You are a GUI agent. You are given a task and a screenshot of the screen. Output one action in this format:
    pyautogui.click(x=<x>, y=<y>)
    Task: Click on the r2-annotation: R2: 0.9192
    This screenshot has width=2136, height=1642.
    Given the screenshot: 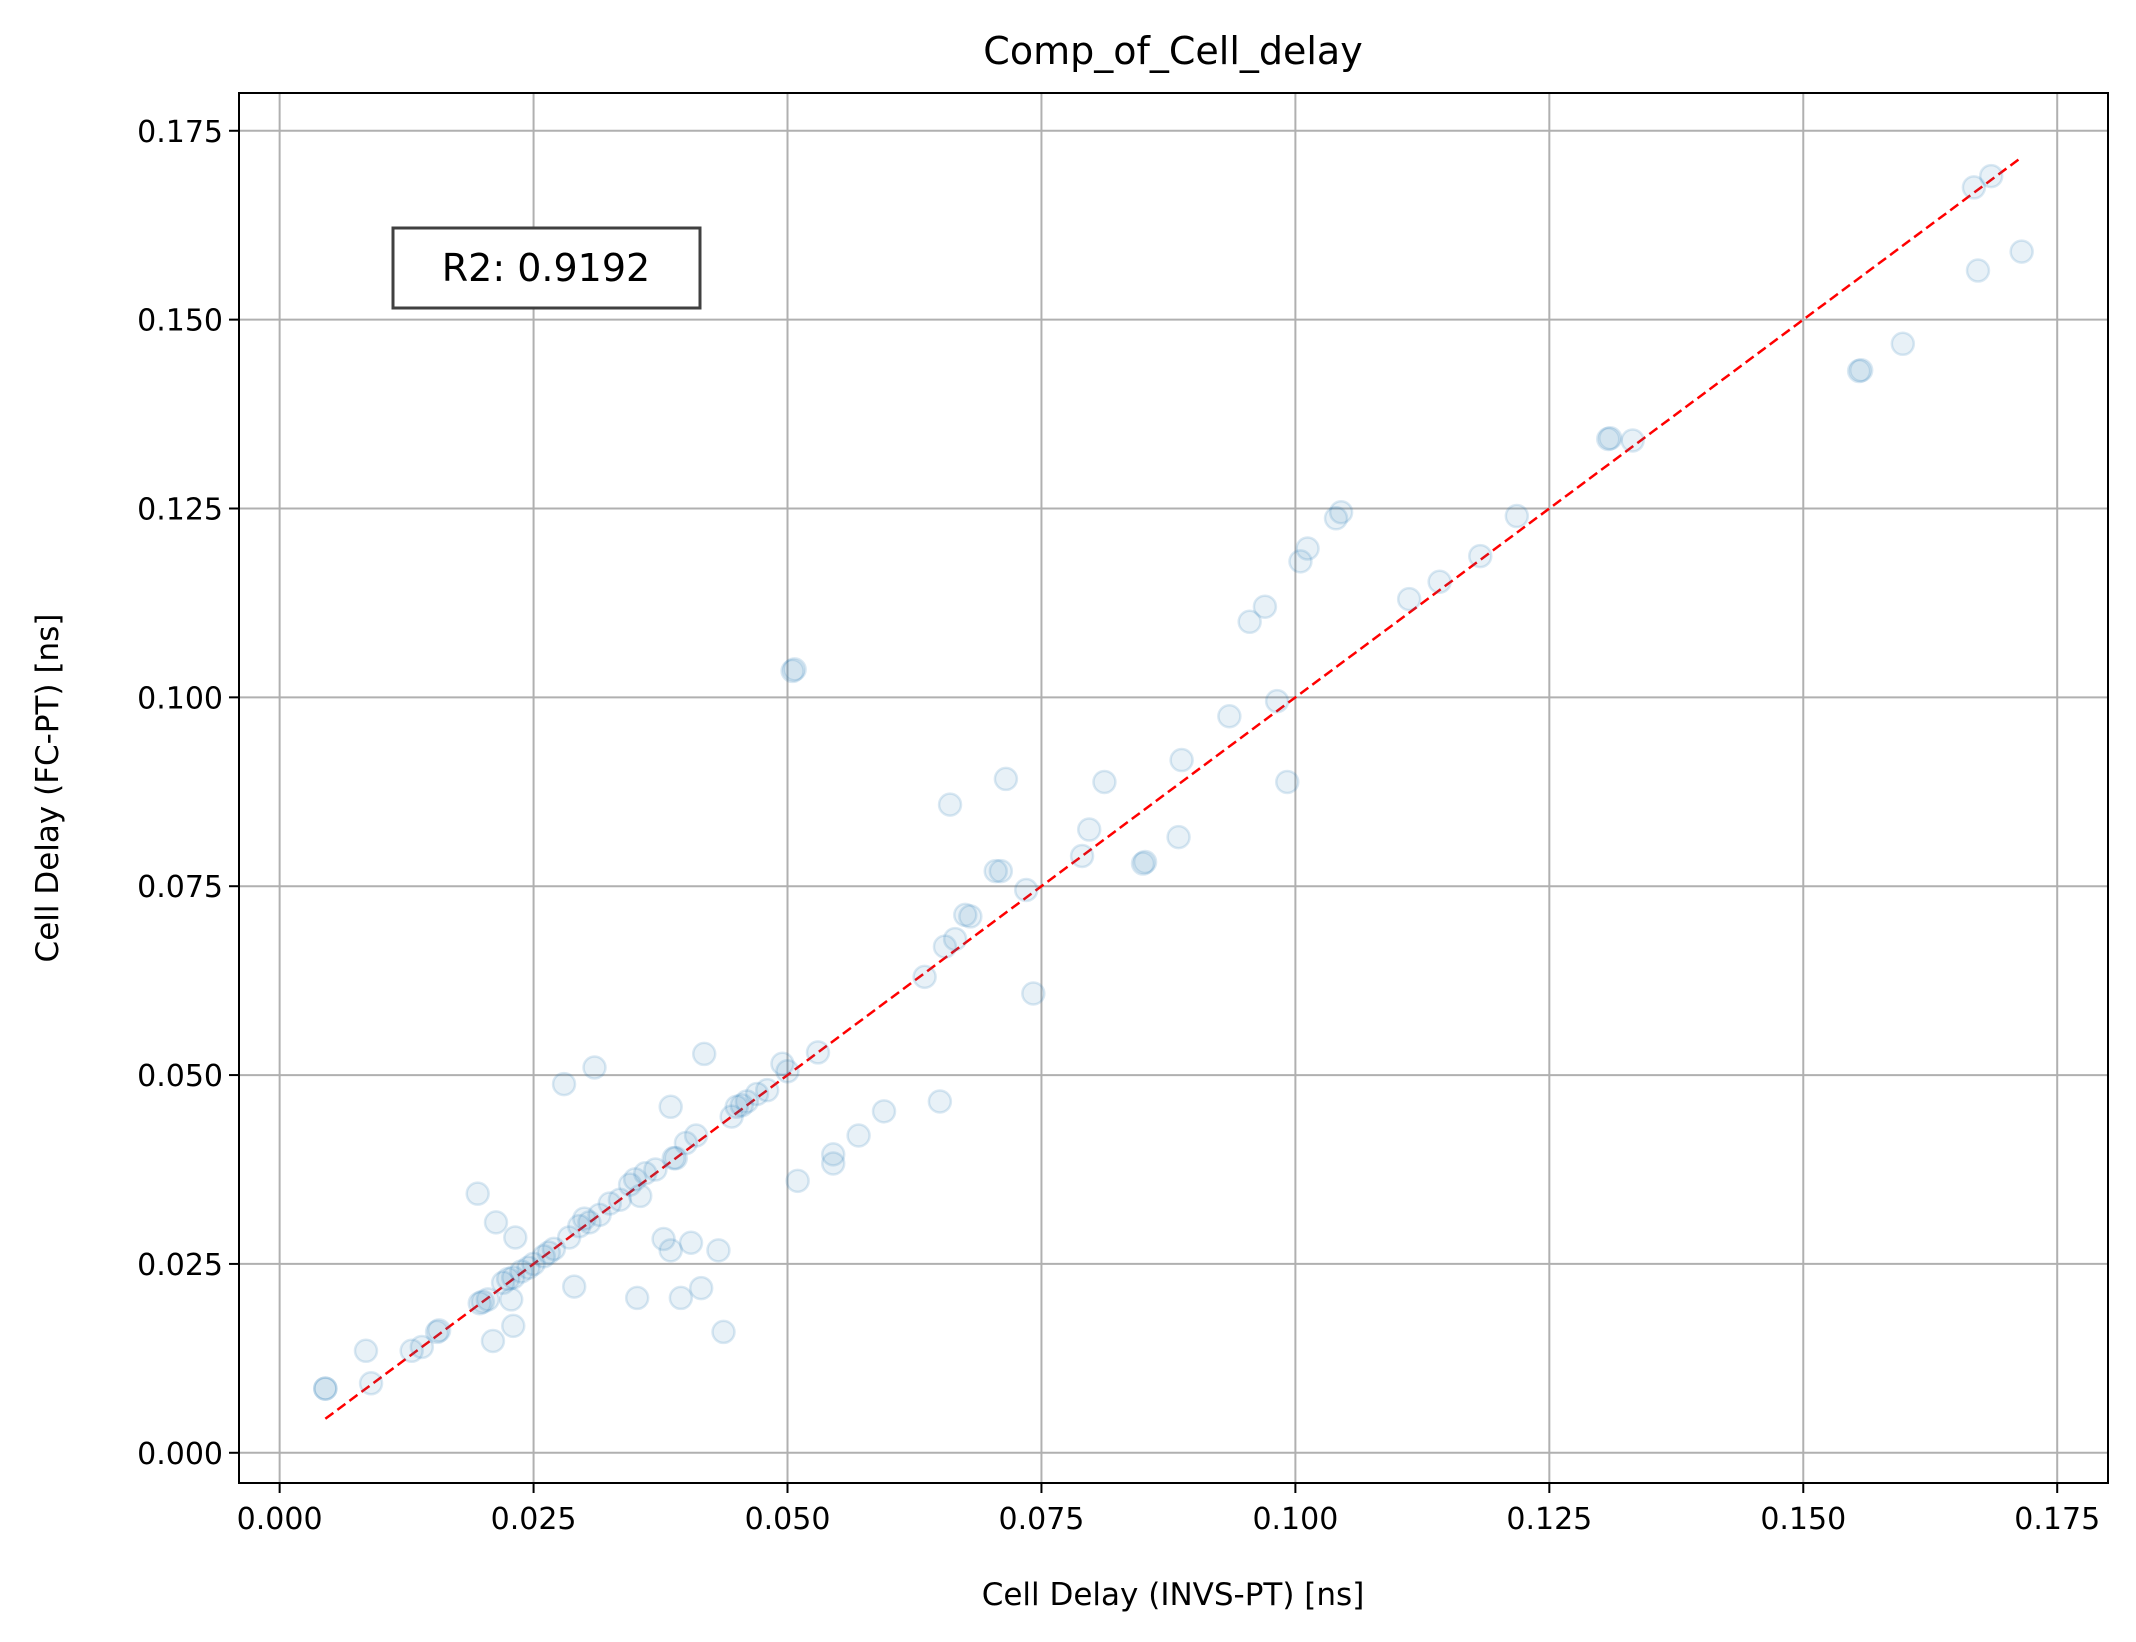 What is the action you would take?
    pyautogui.click(x=546, y=268)
    